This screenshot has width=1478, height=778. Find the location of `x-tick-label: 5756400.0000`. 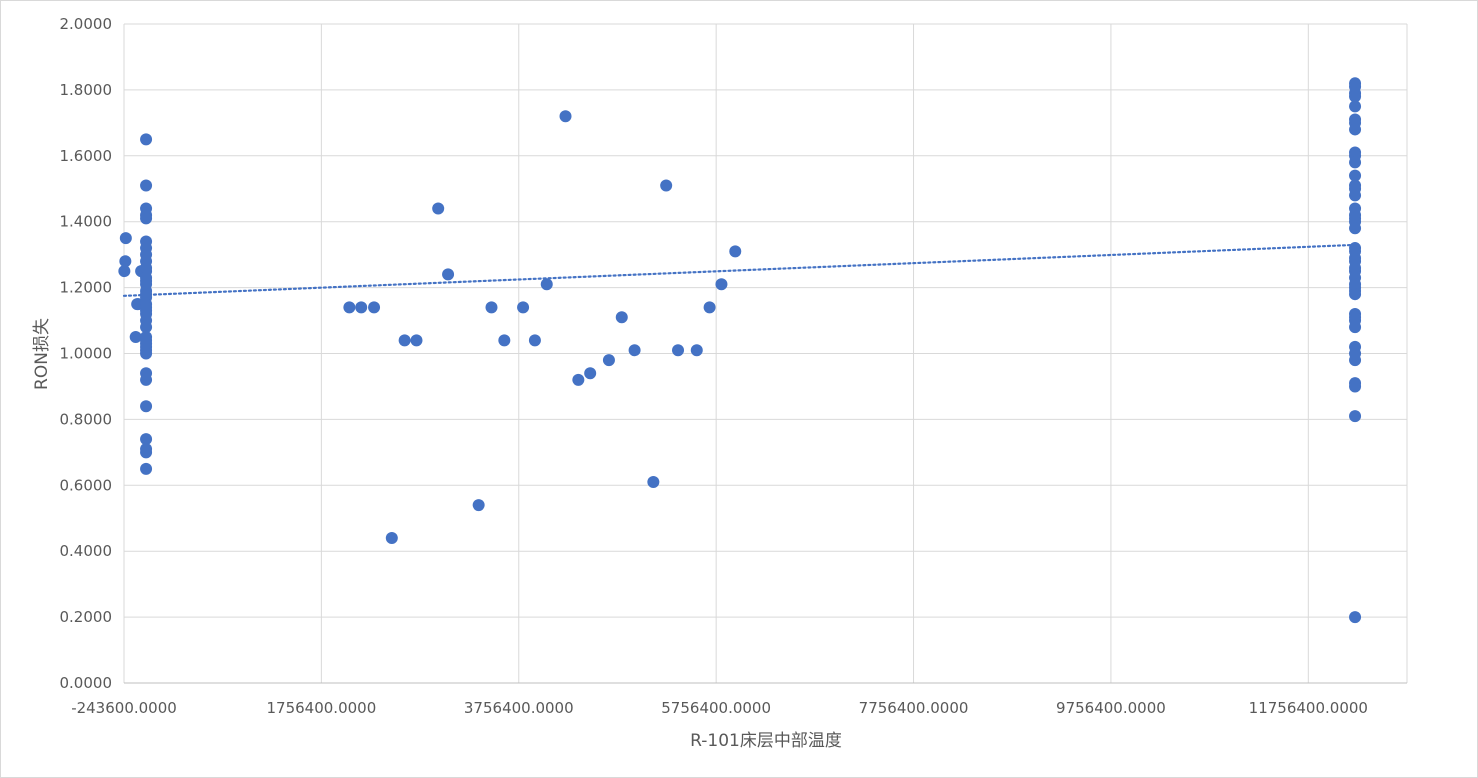

x-tick-label: 5756400.0000 is located at coordinates (716, 708).